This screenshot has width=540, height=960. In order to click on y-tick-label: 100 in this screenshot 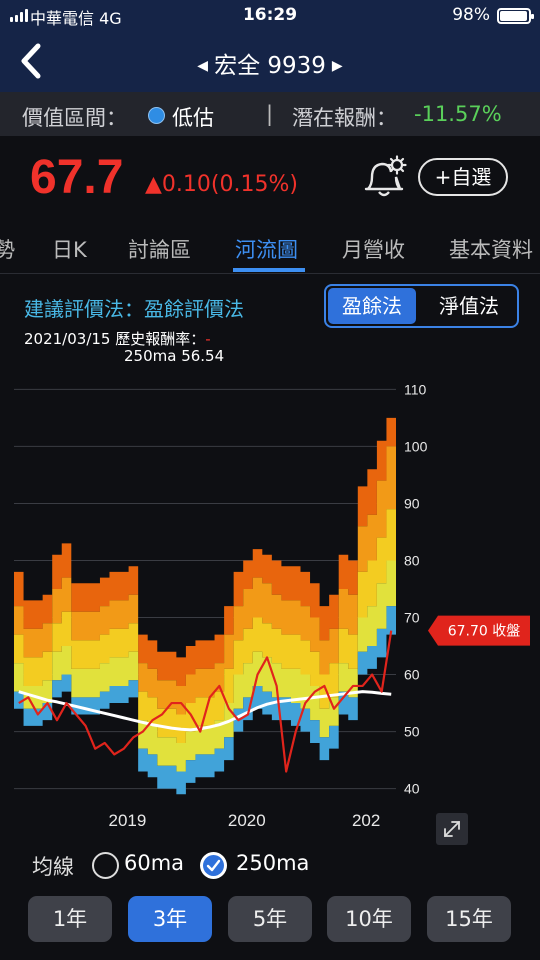, I will do `click(416, 446)`.